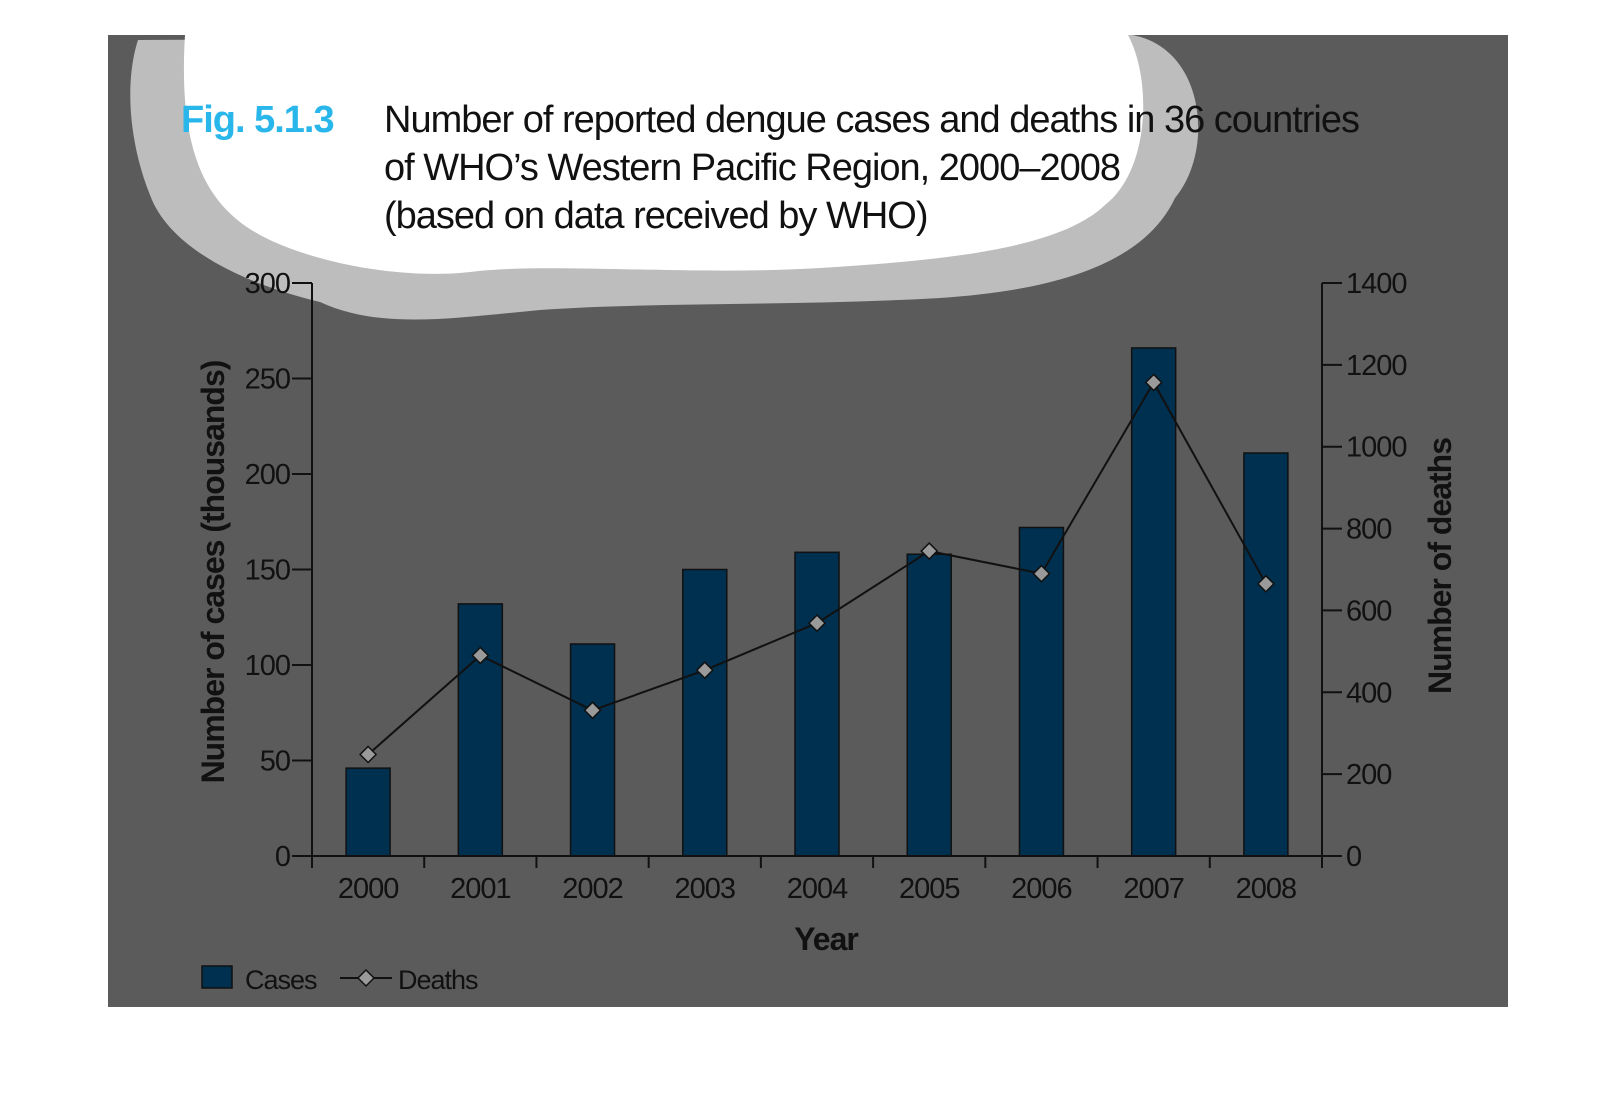  Describe the element at coordinates (480, 889) in the screenshot. I see `x-tick-label: 2001` at that location.